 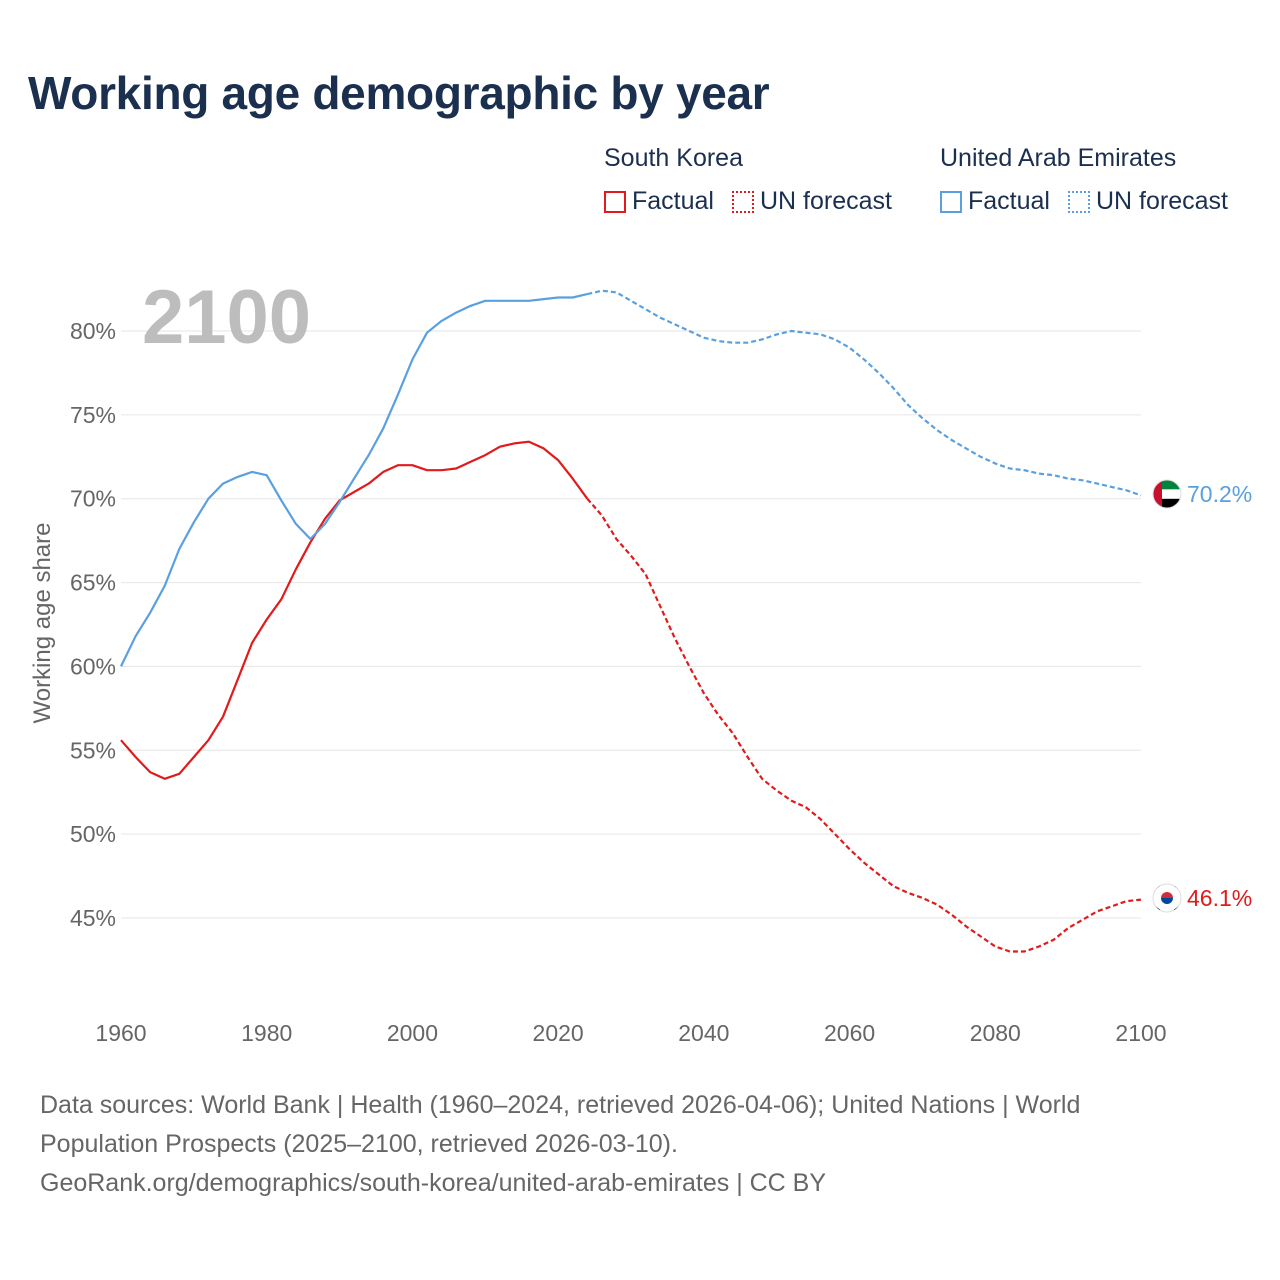 I want to click on y-tick-label: 45%, so click(x=93, y=918).